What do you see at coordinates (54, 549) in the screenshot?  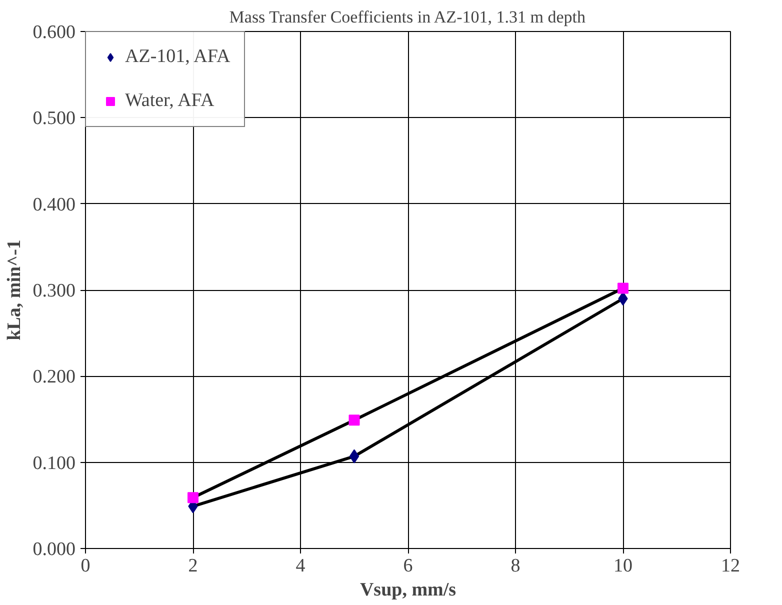 I see `y-tick-label: 0.000` at bounding box center [54, 549].